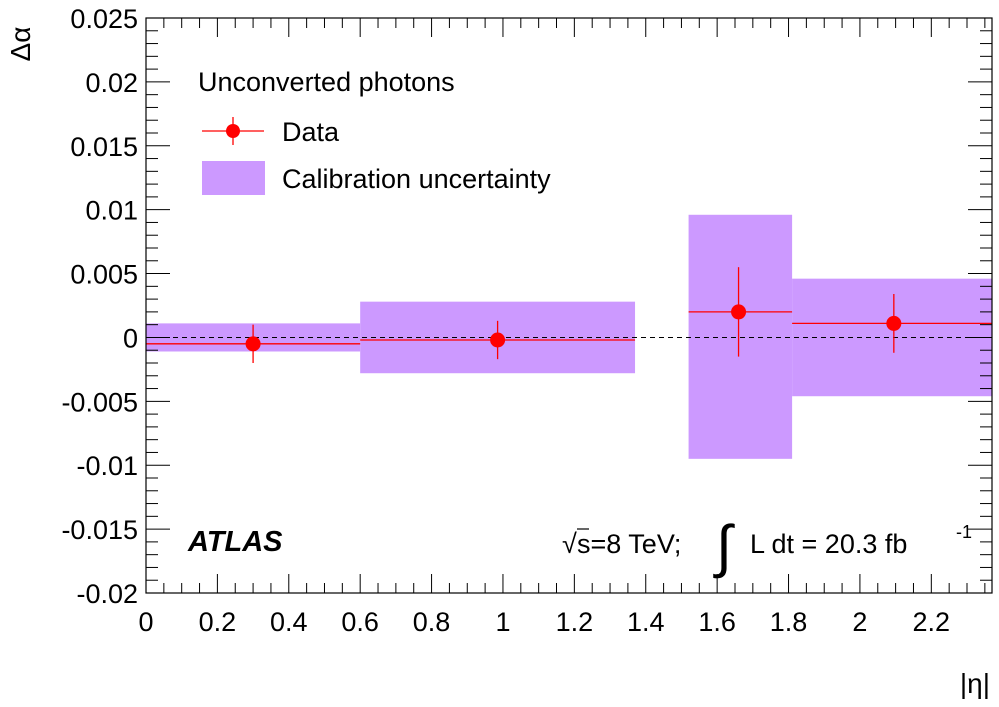 The height and width of the screenshot is (707, 999). I want to click on legend-band-swatch, so click(233, 178).